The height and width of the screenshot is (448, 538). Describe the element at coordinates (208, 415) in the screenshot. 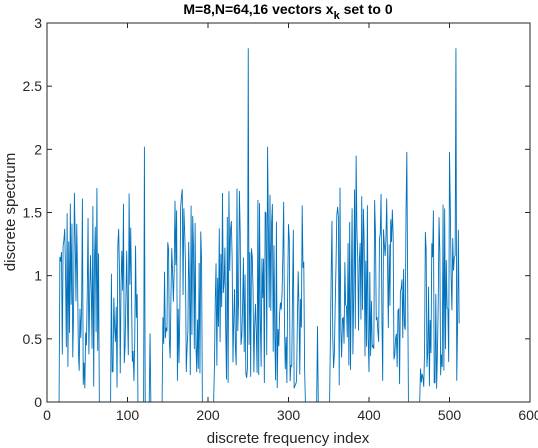

I see `x-tick-label: 200` at that location.